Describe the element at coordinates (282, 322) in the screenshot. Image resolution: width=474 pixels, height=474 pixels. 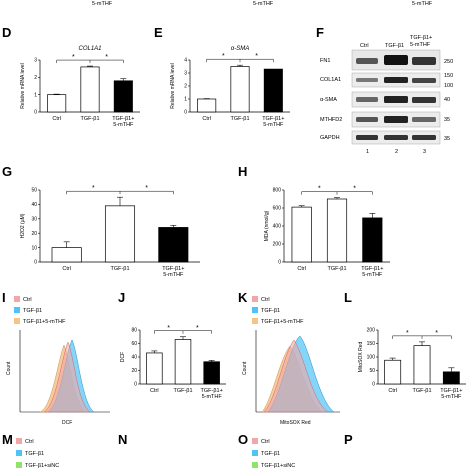
I see `legend-label-mthf-k: TGF-β1+5-mTHF` at that location.